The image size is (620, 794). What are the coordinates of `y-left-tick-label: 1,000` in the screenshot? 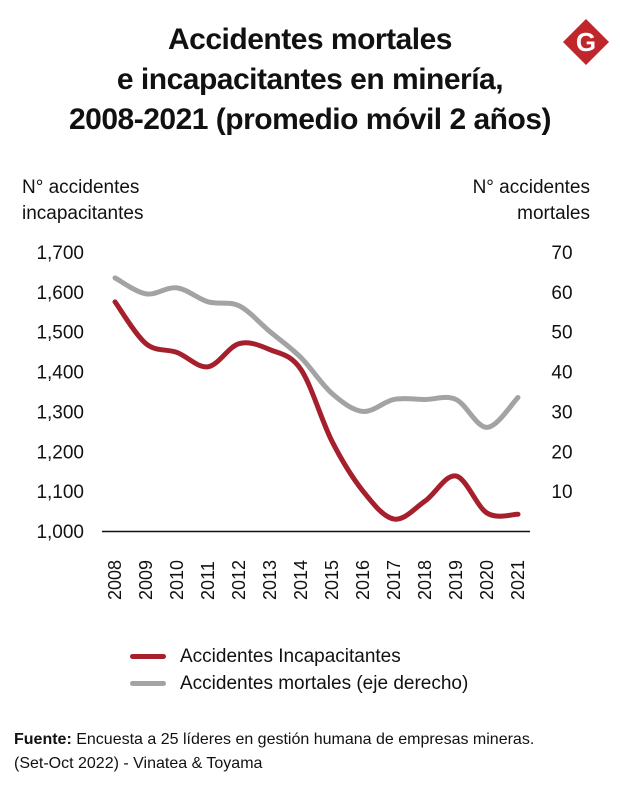 It's located at (60, 532).